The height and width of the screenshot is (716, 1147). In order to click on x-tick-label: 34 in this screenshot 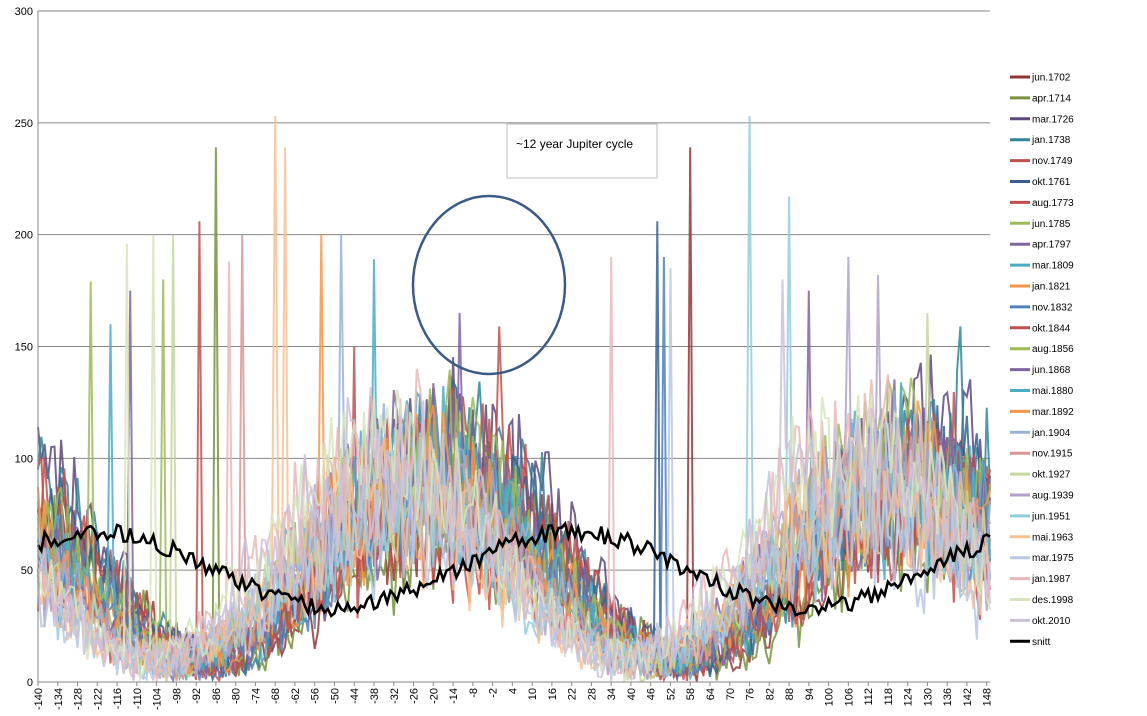, I will do `click(612, 694)`.